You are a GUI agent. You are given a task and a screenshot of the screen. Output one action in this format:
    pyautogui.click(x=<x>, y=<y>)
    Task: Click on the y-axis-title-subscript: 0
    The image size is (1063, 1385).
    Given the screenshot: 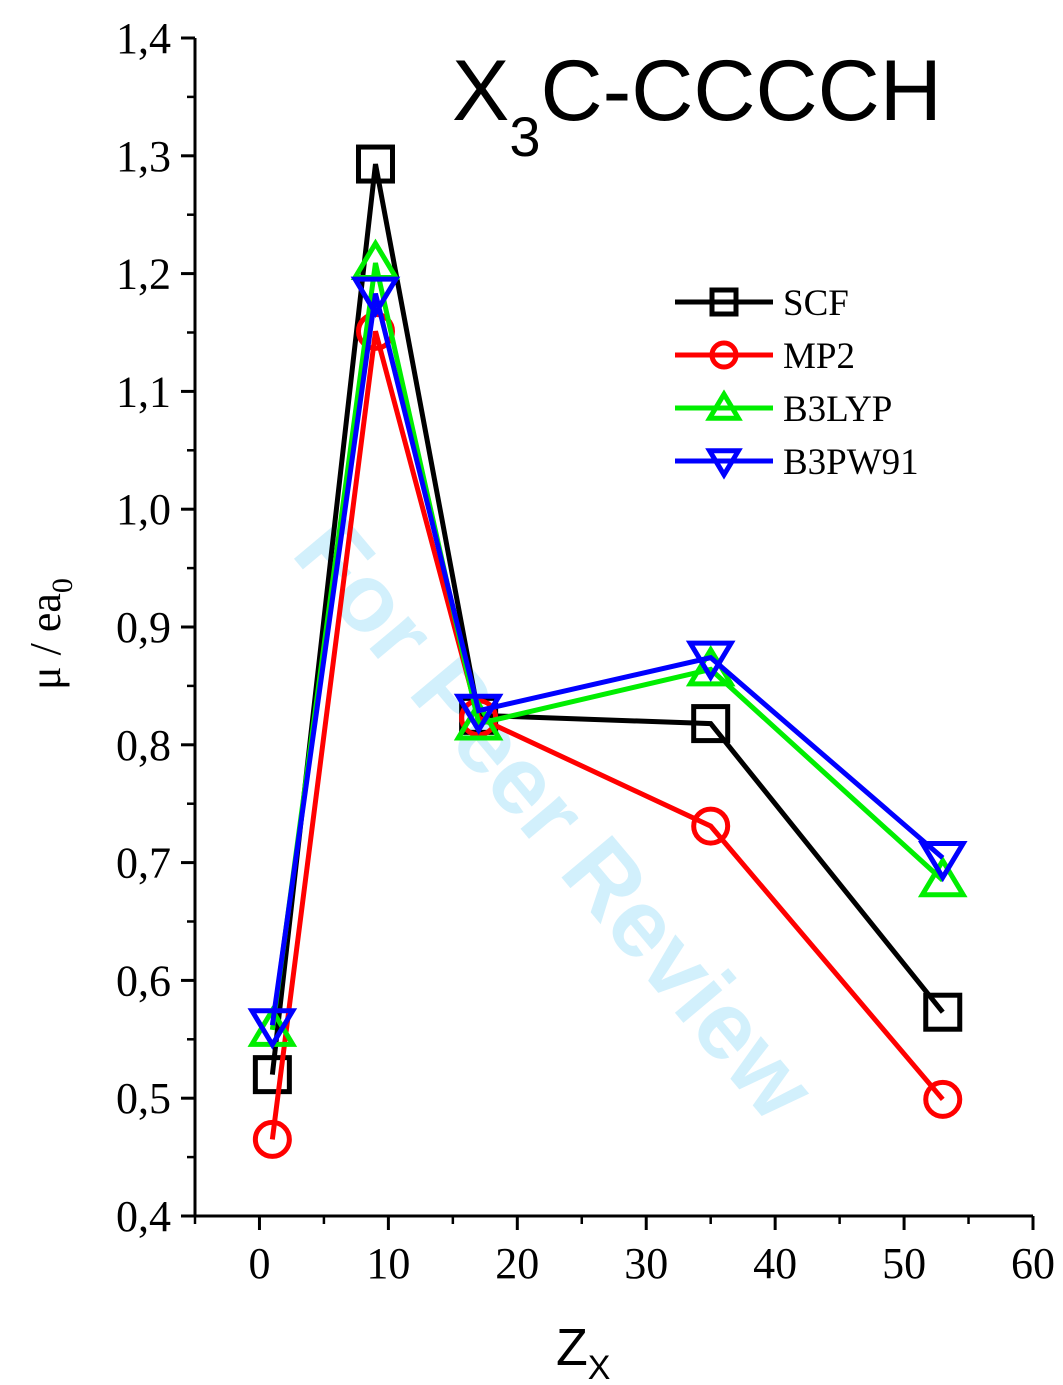 What is the action you would take?
    pyautogui.click(x=62, y=585)
    